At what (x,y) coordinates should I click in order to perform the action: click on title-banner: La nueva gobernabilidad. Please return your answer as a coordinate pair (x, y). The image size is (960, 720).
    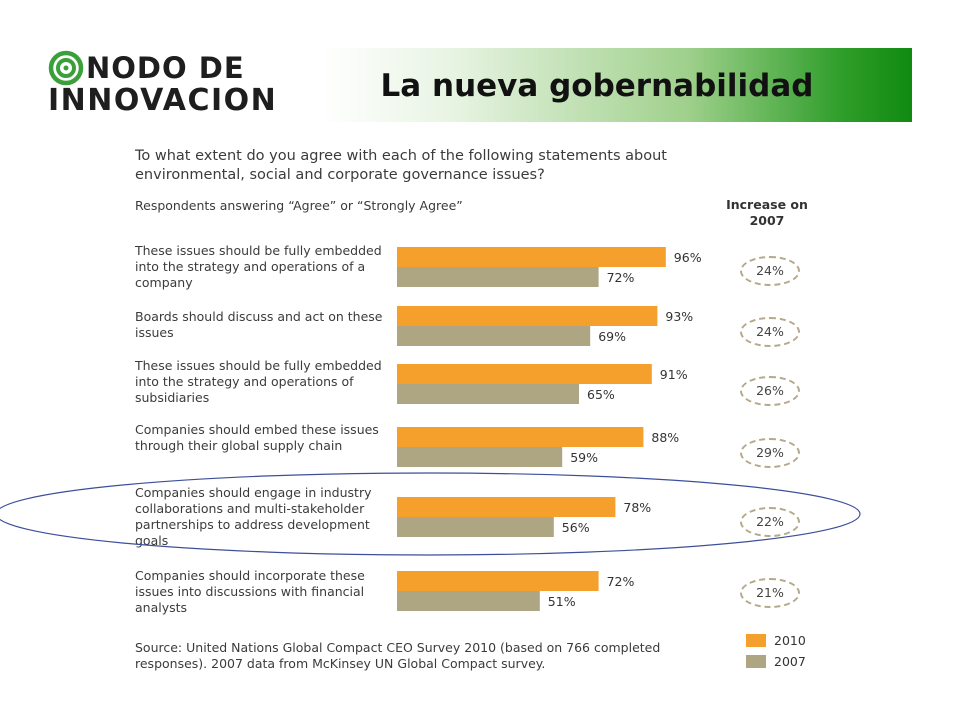
    Looking at the image, I should click on (617, 85).